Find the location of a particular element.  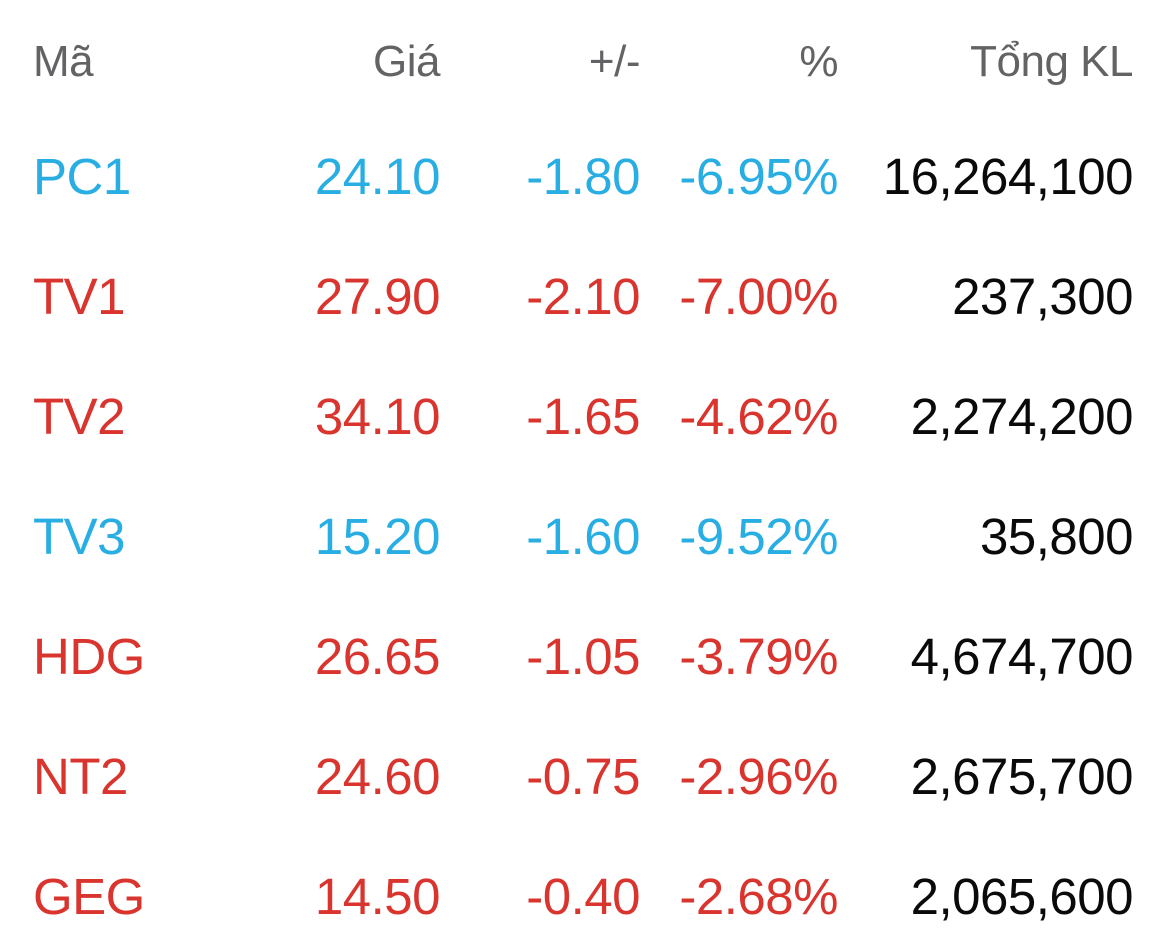

symbol-cell: HDG is located at coordinates (89, 656).